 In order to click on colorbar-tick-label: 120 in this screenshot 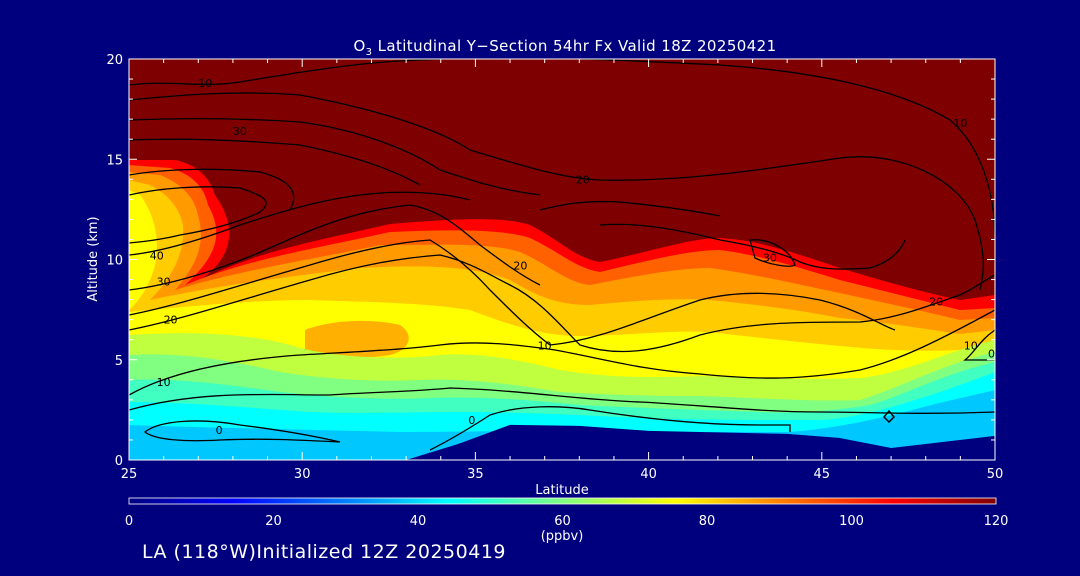, I will do `click(996, 521)`.